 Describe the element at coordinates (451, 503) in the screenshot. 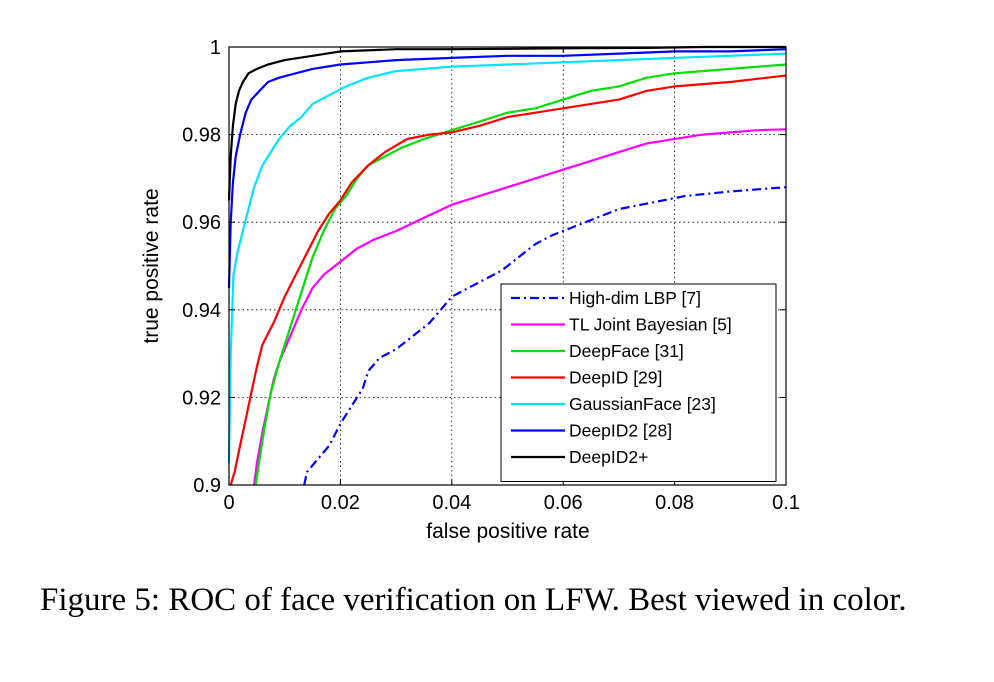

I see `x-tick-label: 0.04` at that location.